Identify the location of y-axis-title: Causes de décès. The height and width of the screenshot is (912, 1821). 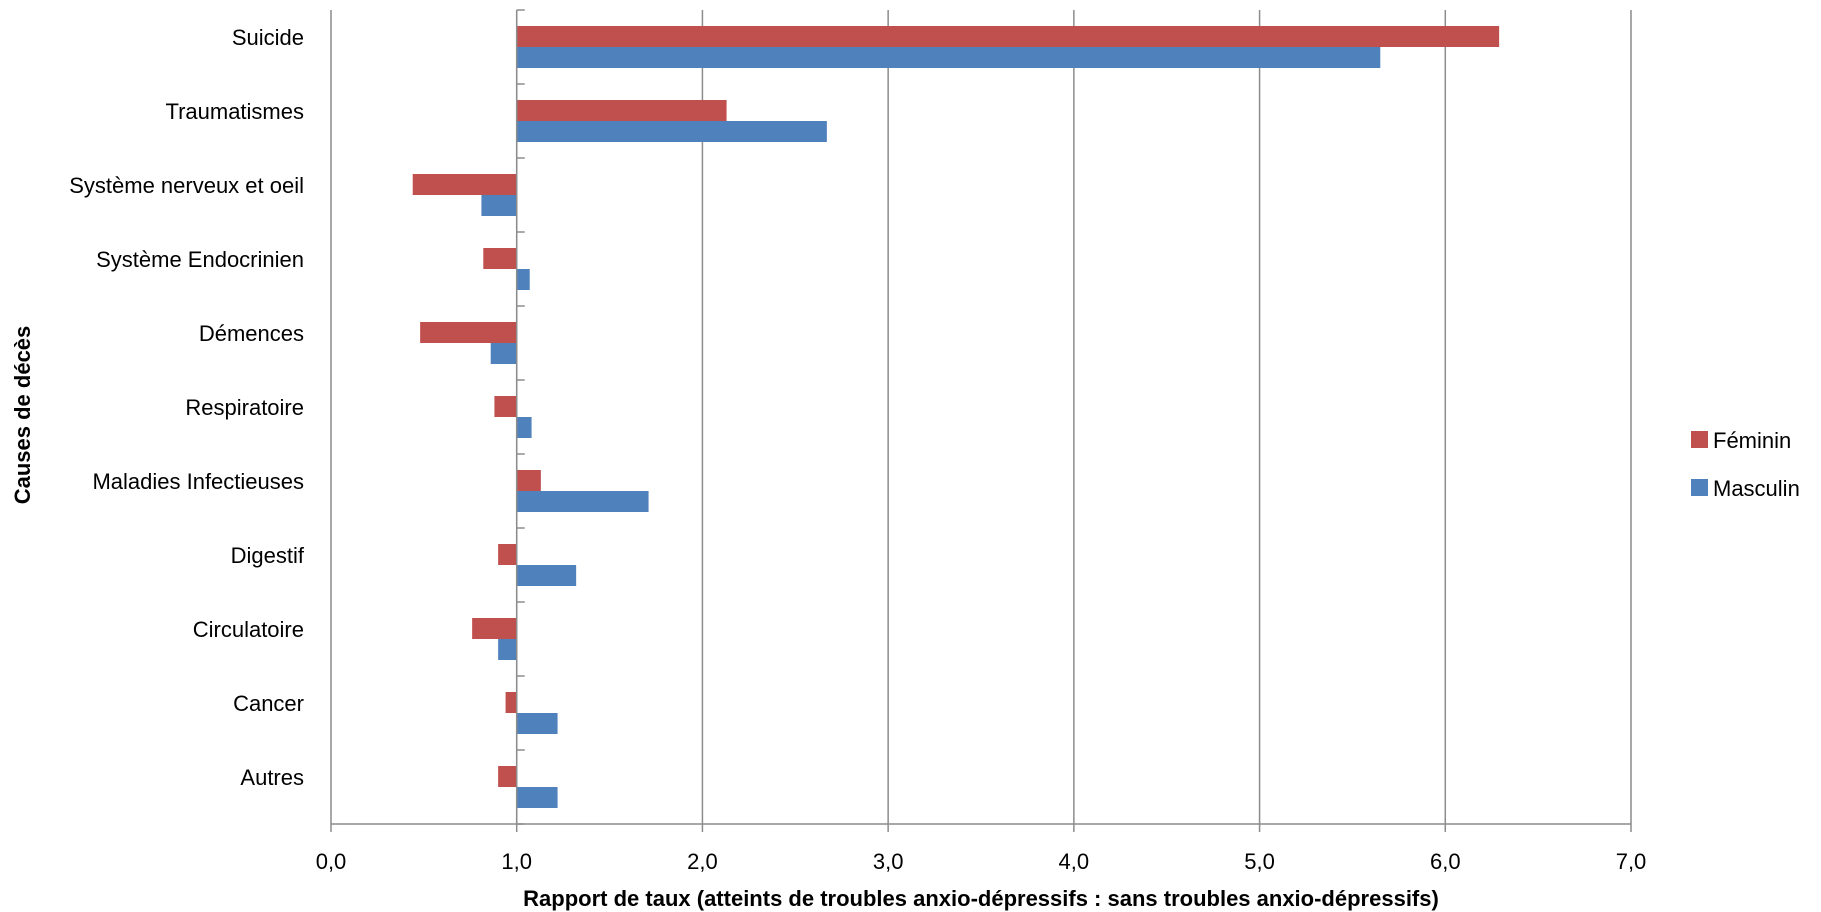
(22, 415).